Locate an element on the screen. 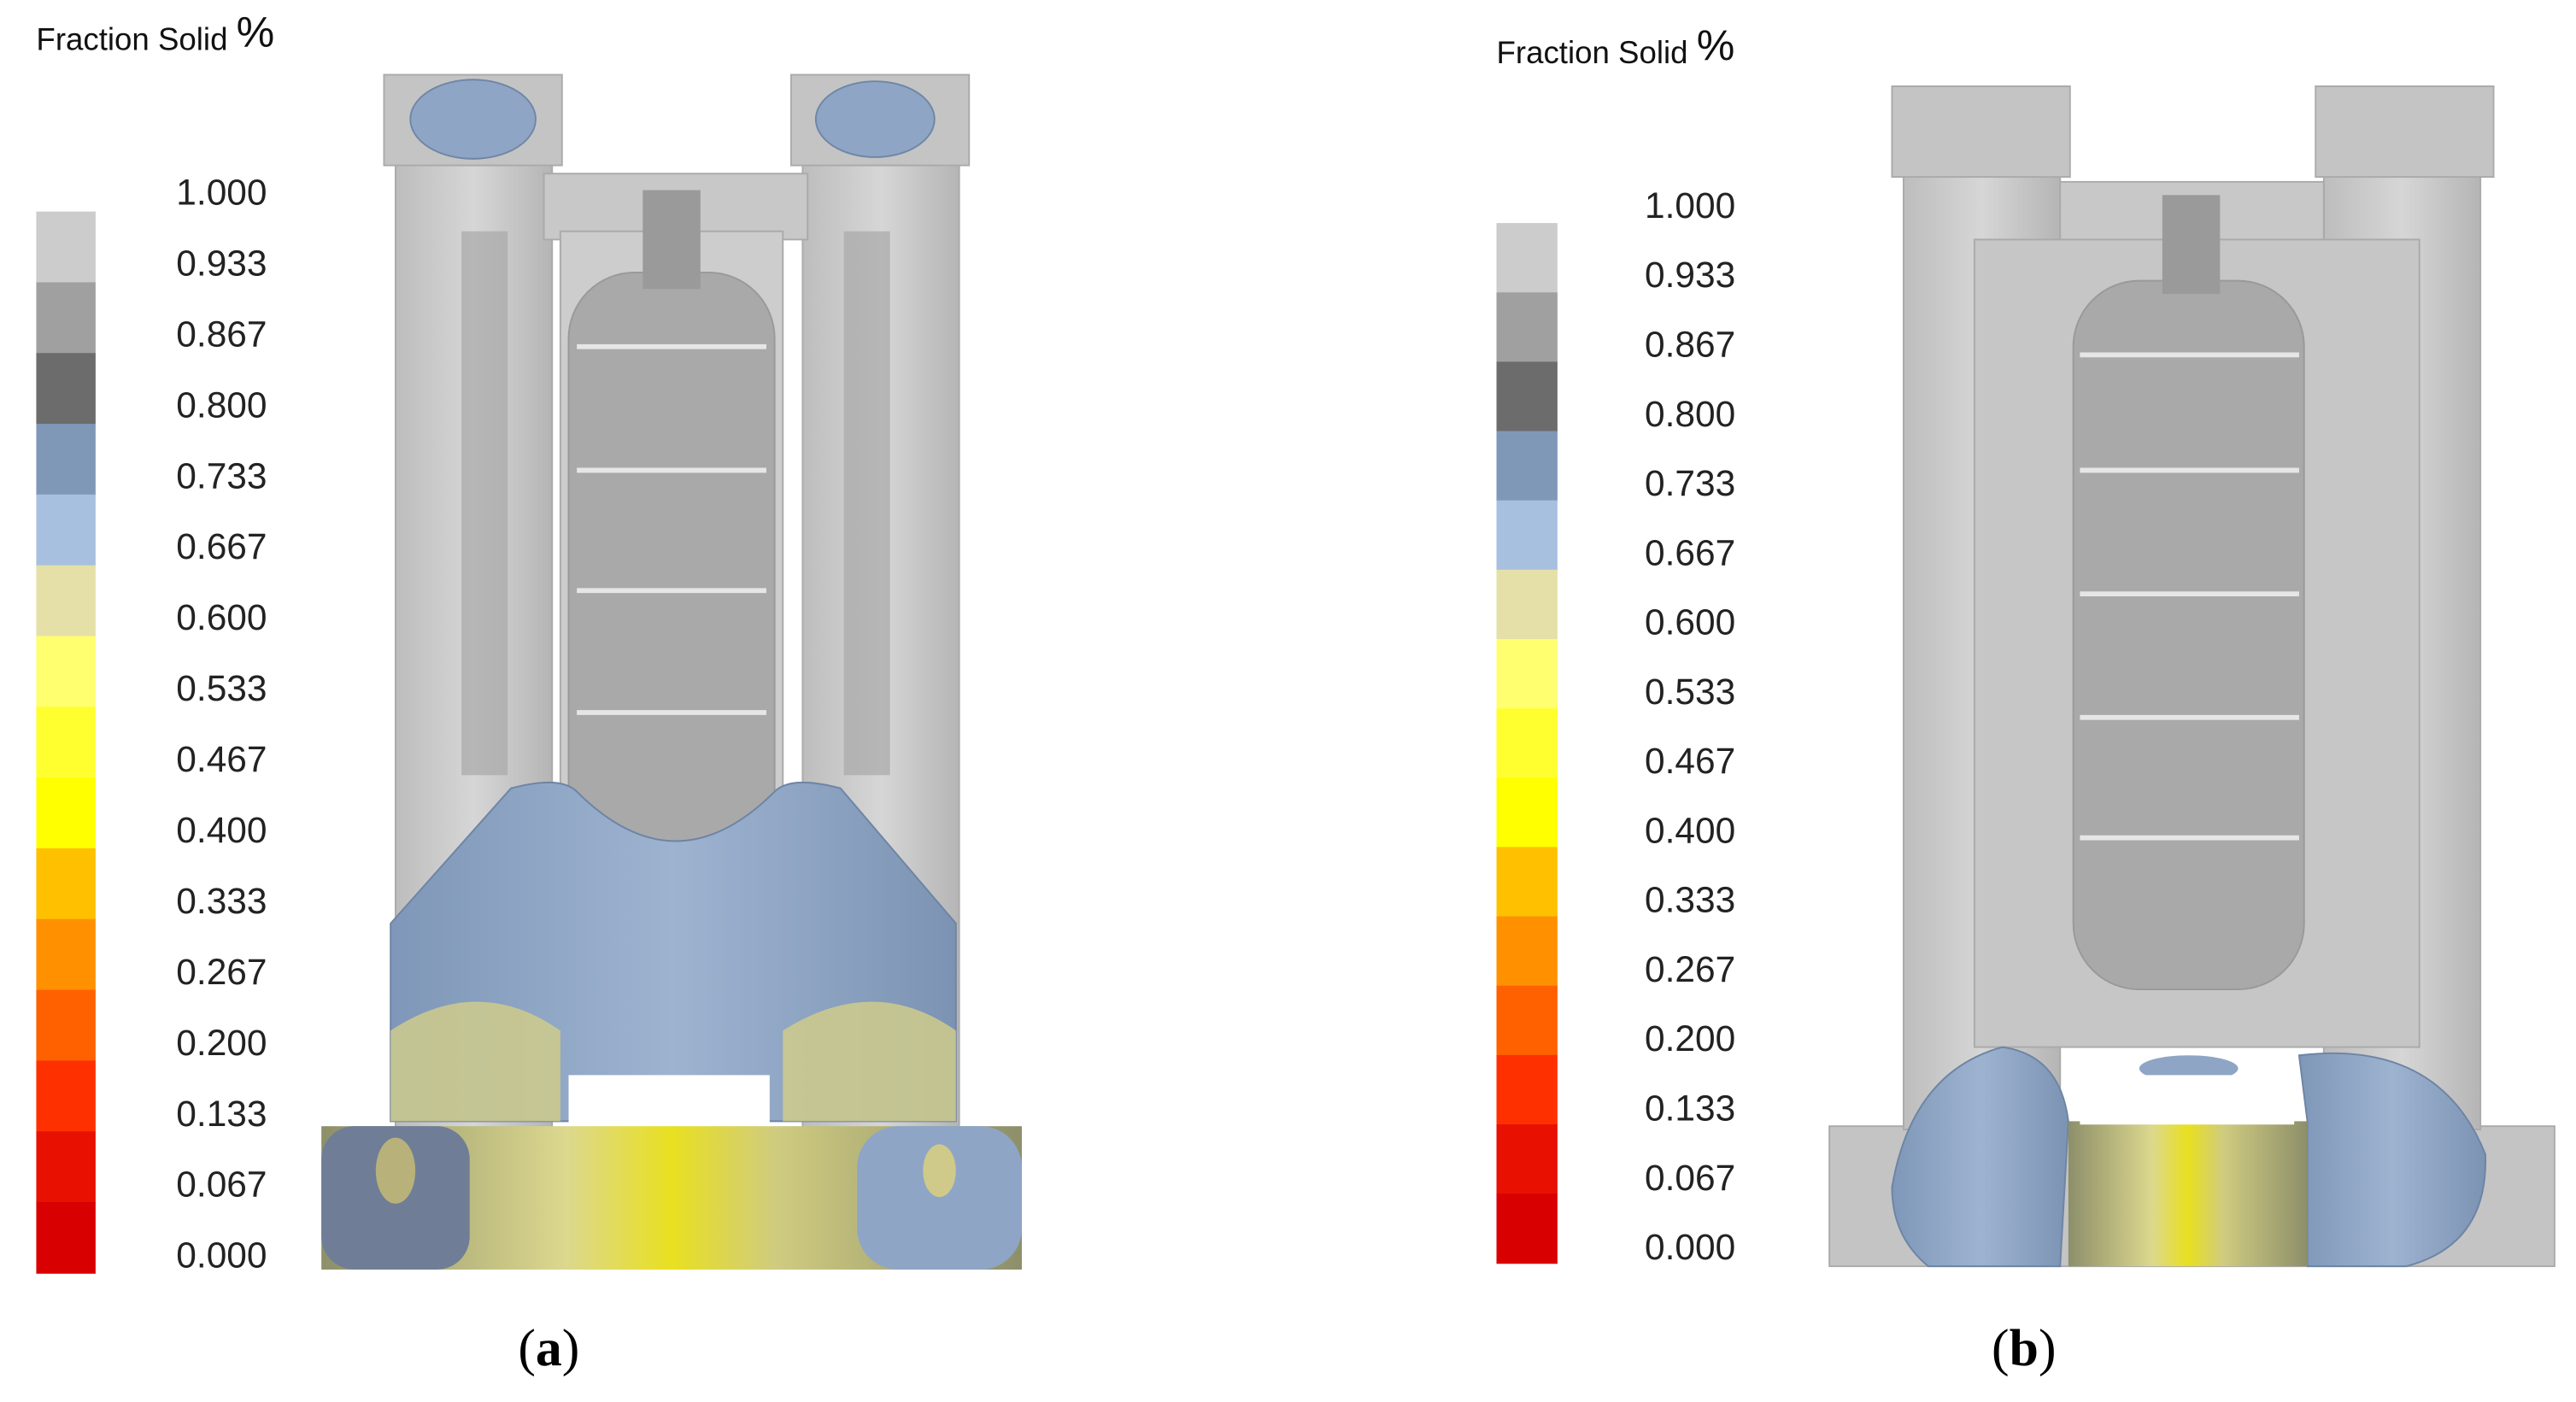 The width and height of the screenshot is (2576, 1402). caption: (a) is located at coordinates (548, 1348).